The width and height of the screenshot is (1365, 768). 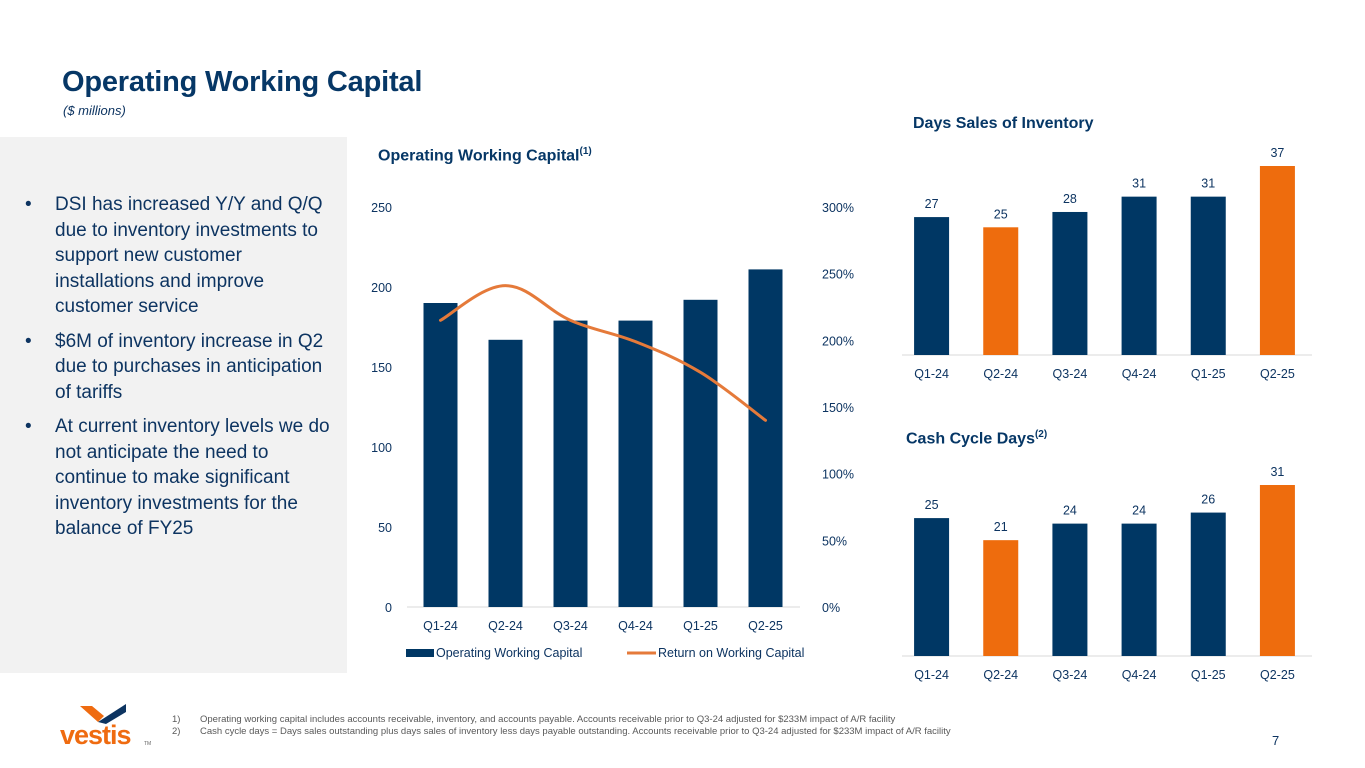 What do you see at coordinates (381, 208) in the screenshot?
I see `y-left-tick-label: 250` at bounding box center [381, 208].